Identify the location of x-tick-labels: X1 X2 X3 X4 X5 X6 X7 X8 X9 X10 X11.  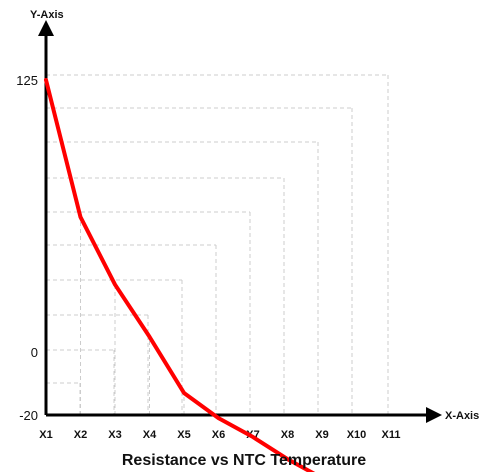
(219, 435).